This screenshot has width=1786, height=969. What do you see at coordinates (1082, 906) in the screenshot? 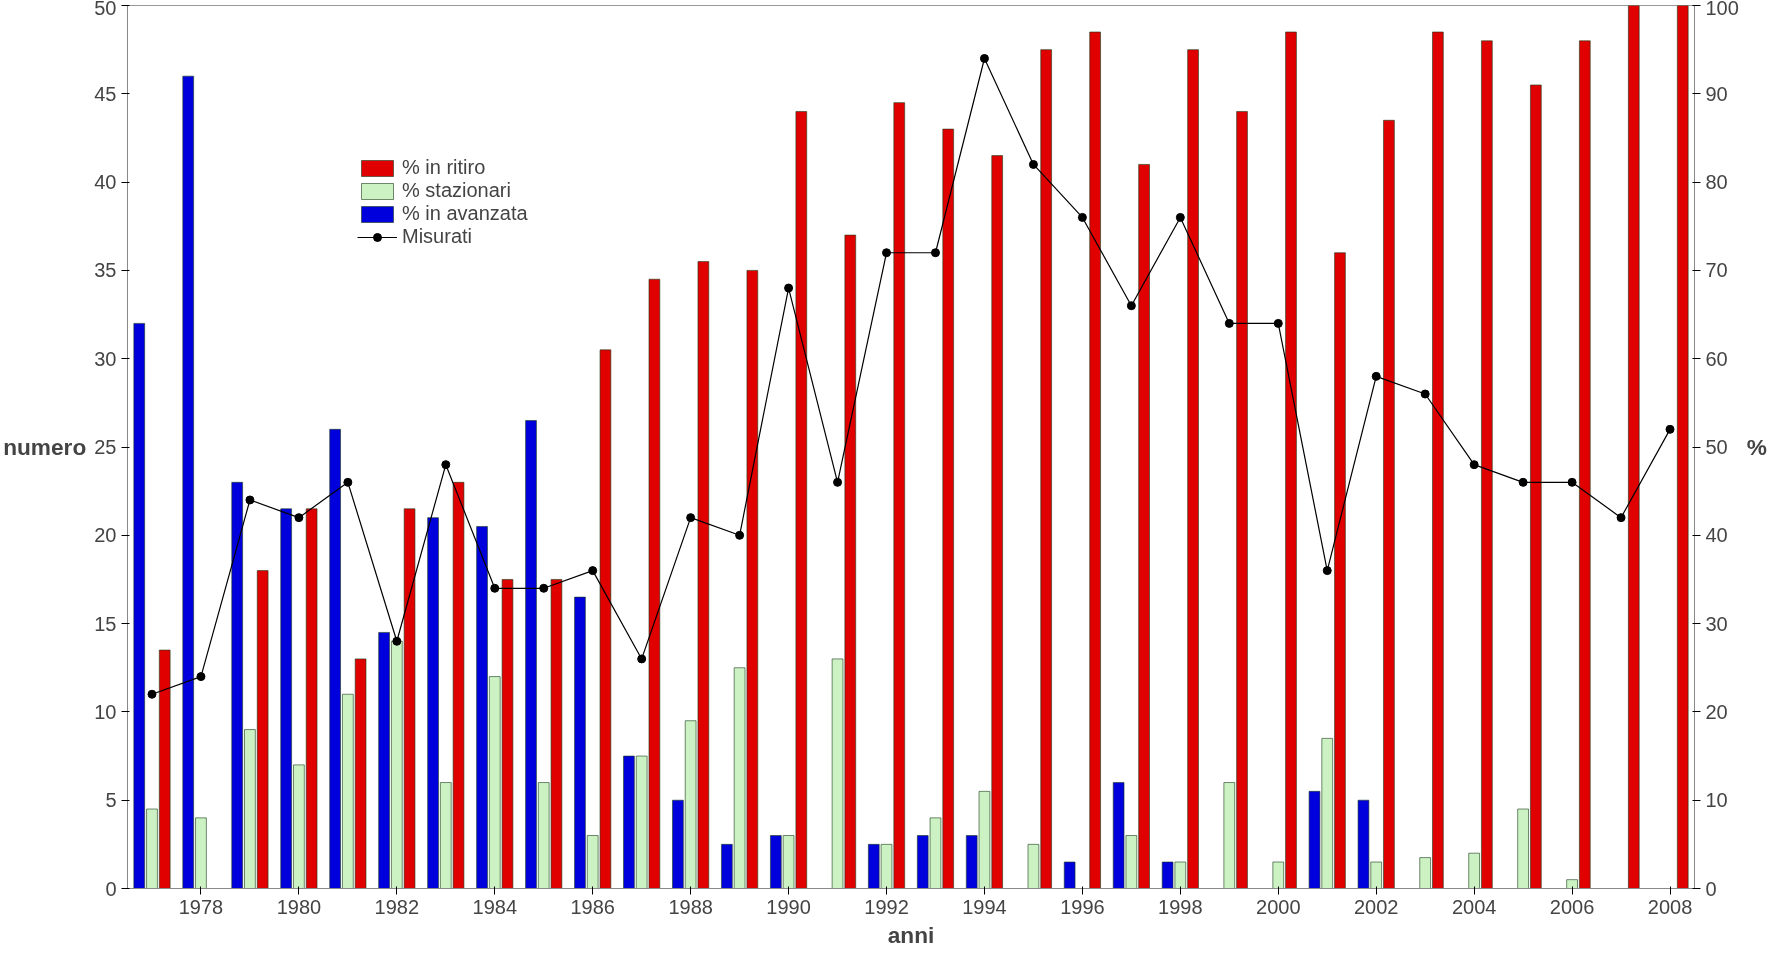
I see `x-tick-label: 1996` at bounding box center [1082, 906].